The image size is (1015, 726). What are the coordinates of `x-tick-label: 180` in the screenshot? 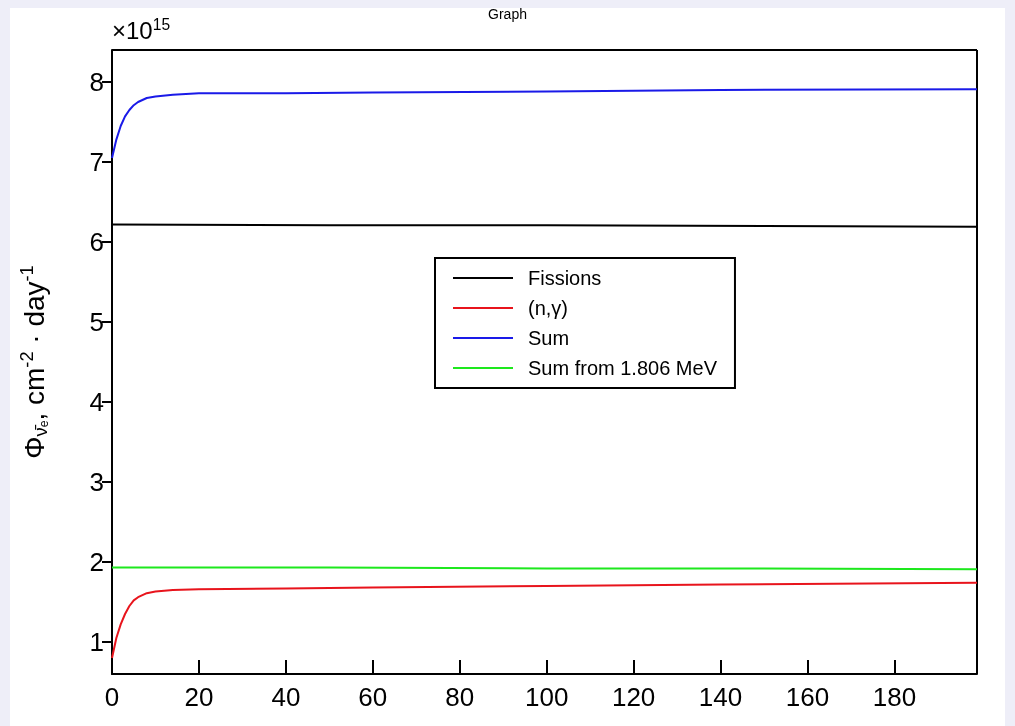 It's located at (894, 697).